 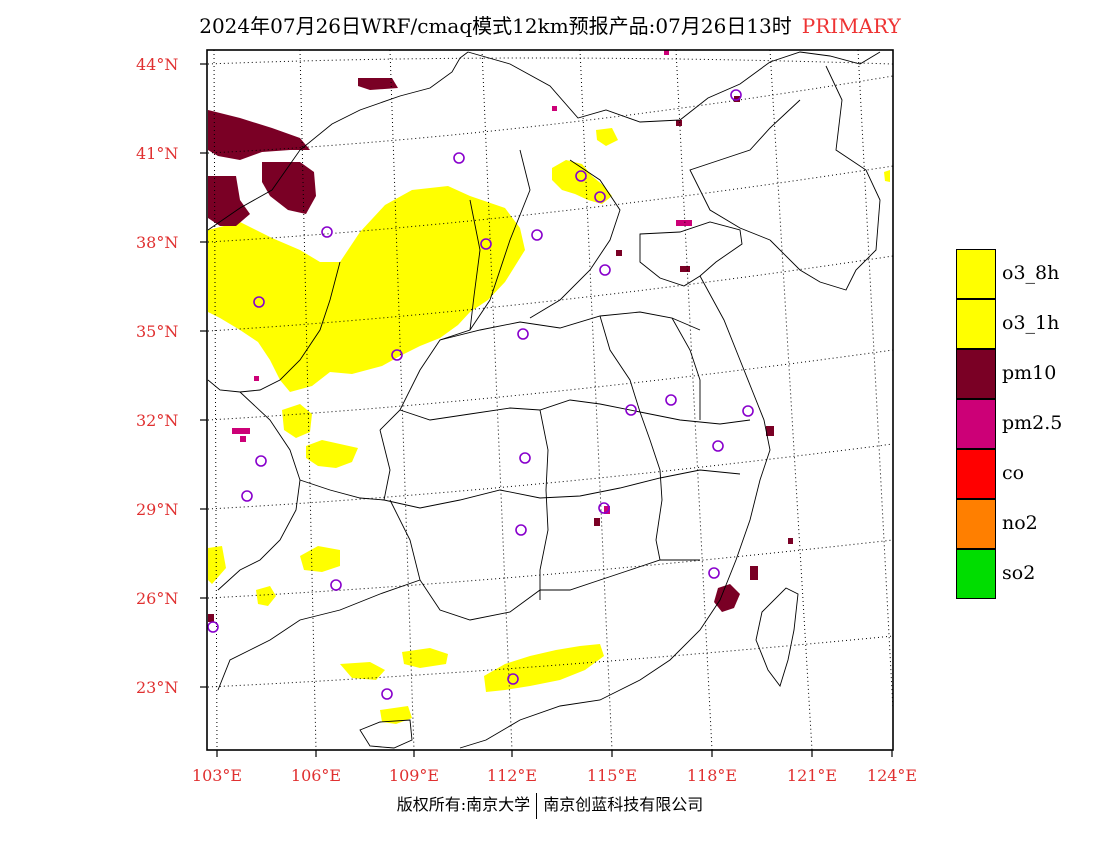 What do you see at coordinates (157, 598) in the screenshot?
I see `lat-label-26n: 26°N` at bounding box center [157, 598].